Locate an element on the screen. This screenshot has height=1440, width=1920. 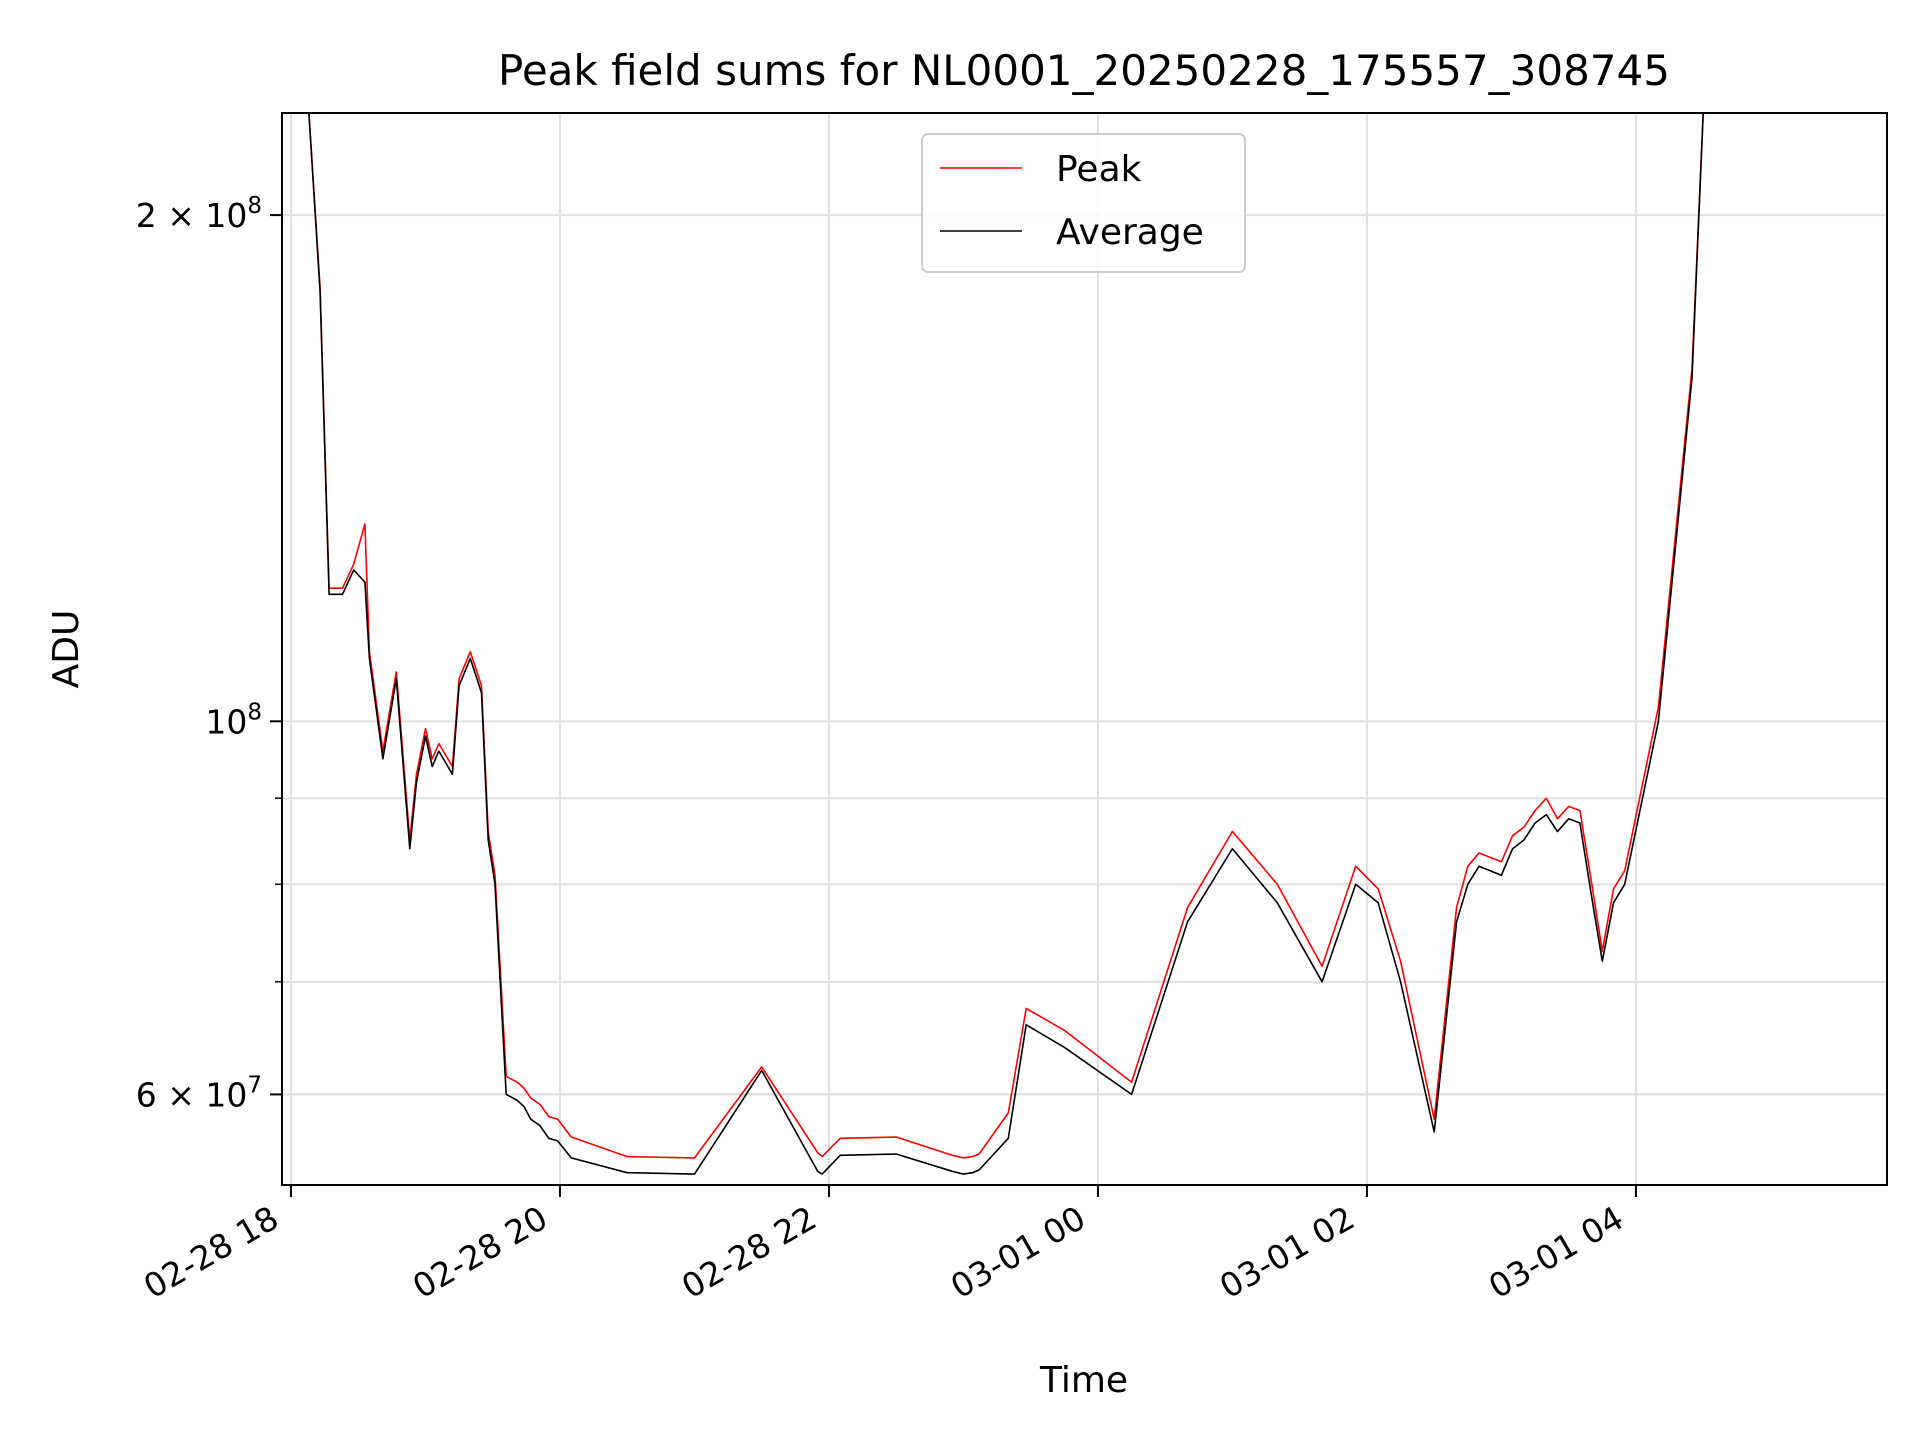
x-axis-label: Time is located at coordinates (1083, 1380).